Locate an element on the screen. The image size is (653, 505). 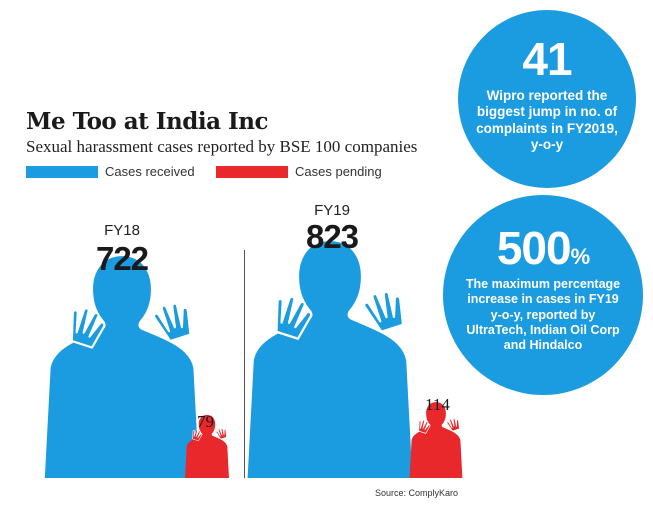
data-label-received-fy18: 722 is located at coordinates (122, 258).